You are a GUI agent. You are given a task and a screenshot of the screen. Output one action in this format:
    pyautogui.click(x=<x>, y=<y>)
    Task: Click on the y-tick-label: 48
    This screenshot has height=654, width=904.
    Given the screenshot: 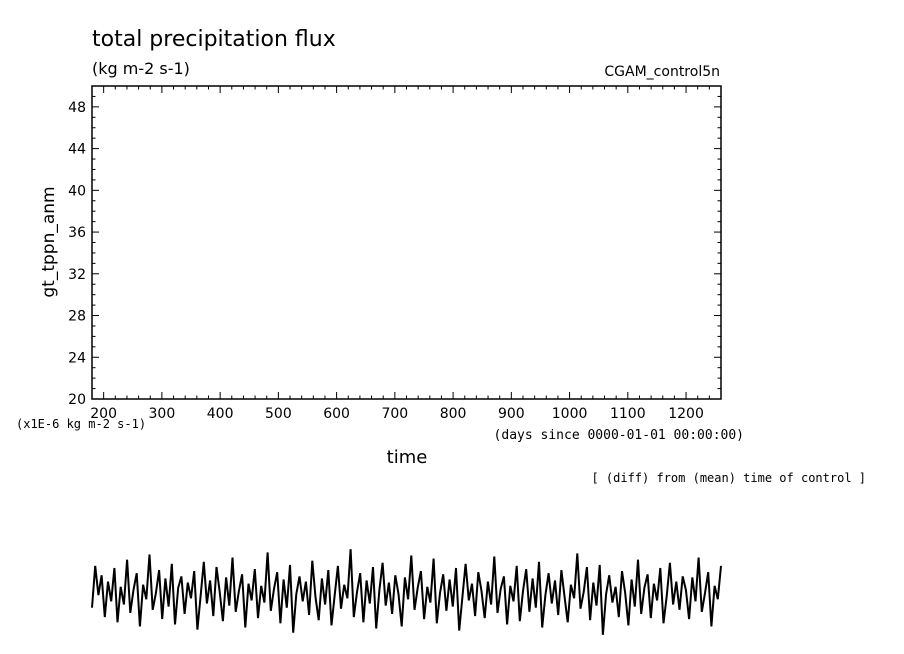 What is the action you would take?
    pyautogui.click(x=77, y=108)
    